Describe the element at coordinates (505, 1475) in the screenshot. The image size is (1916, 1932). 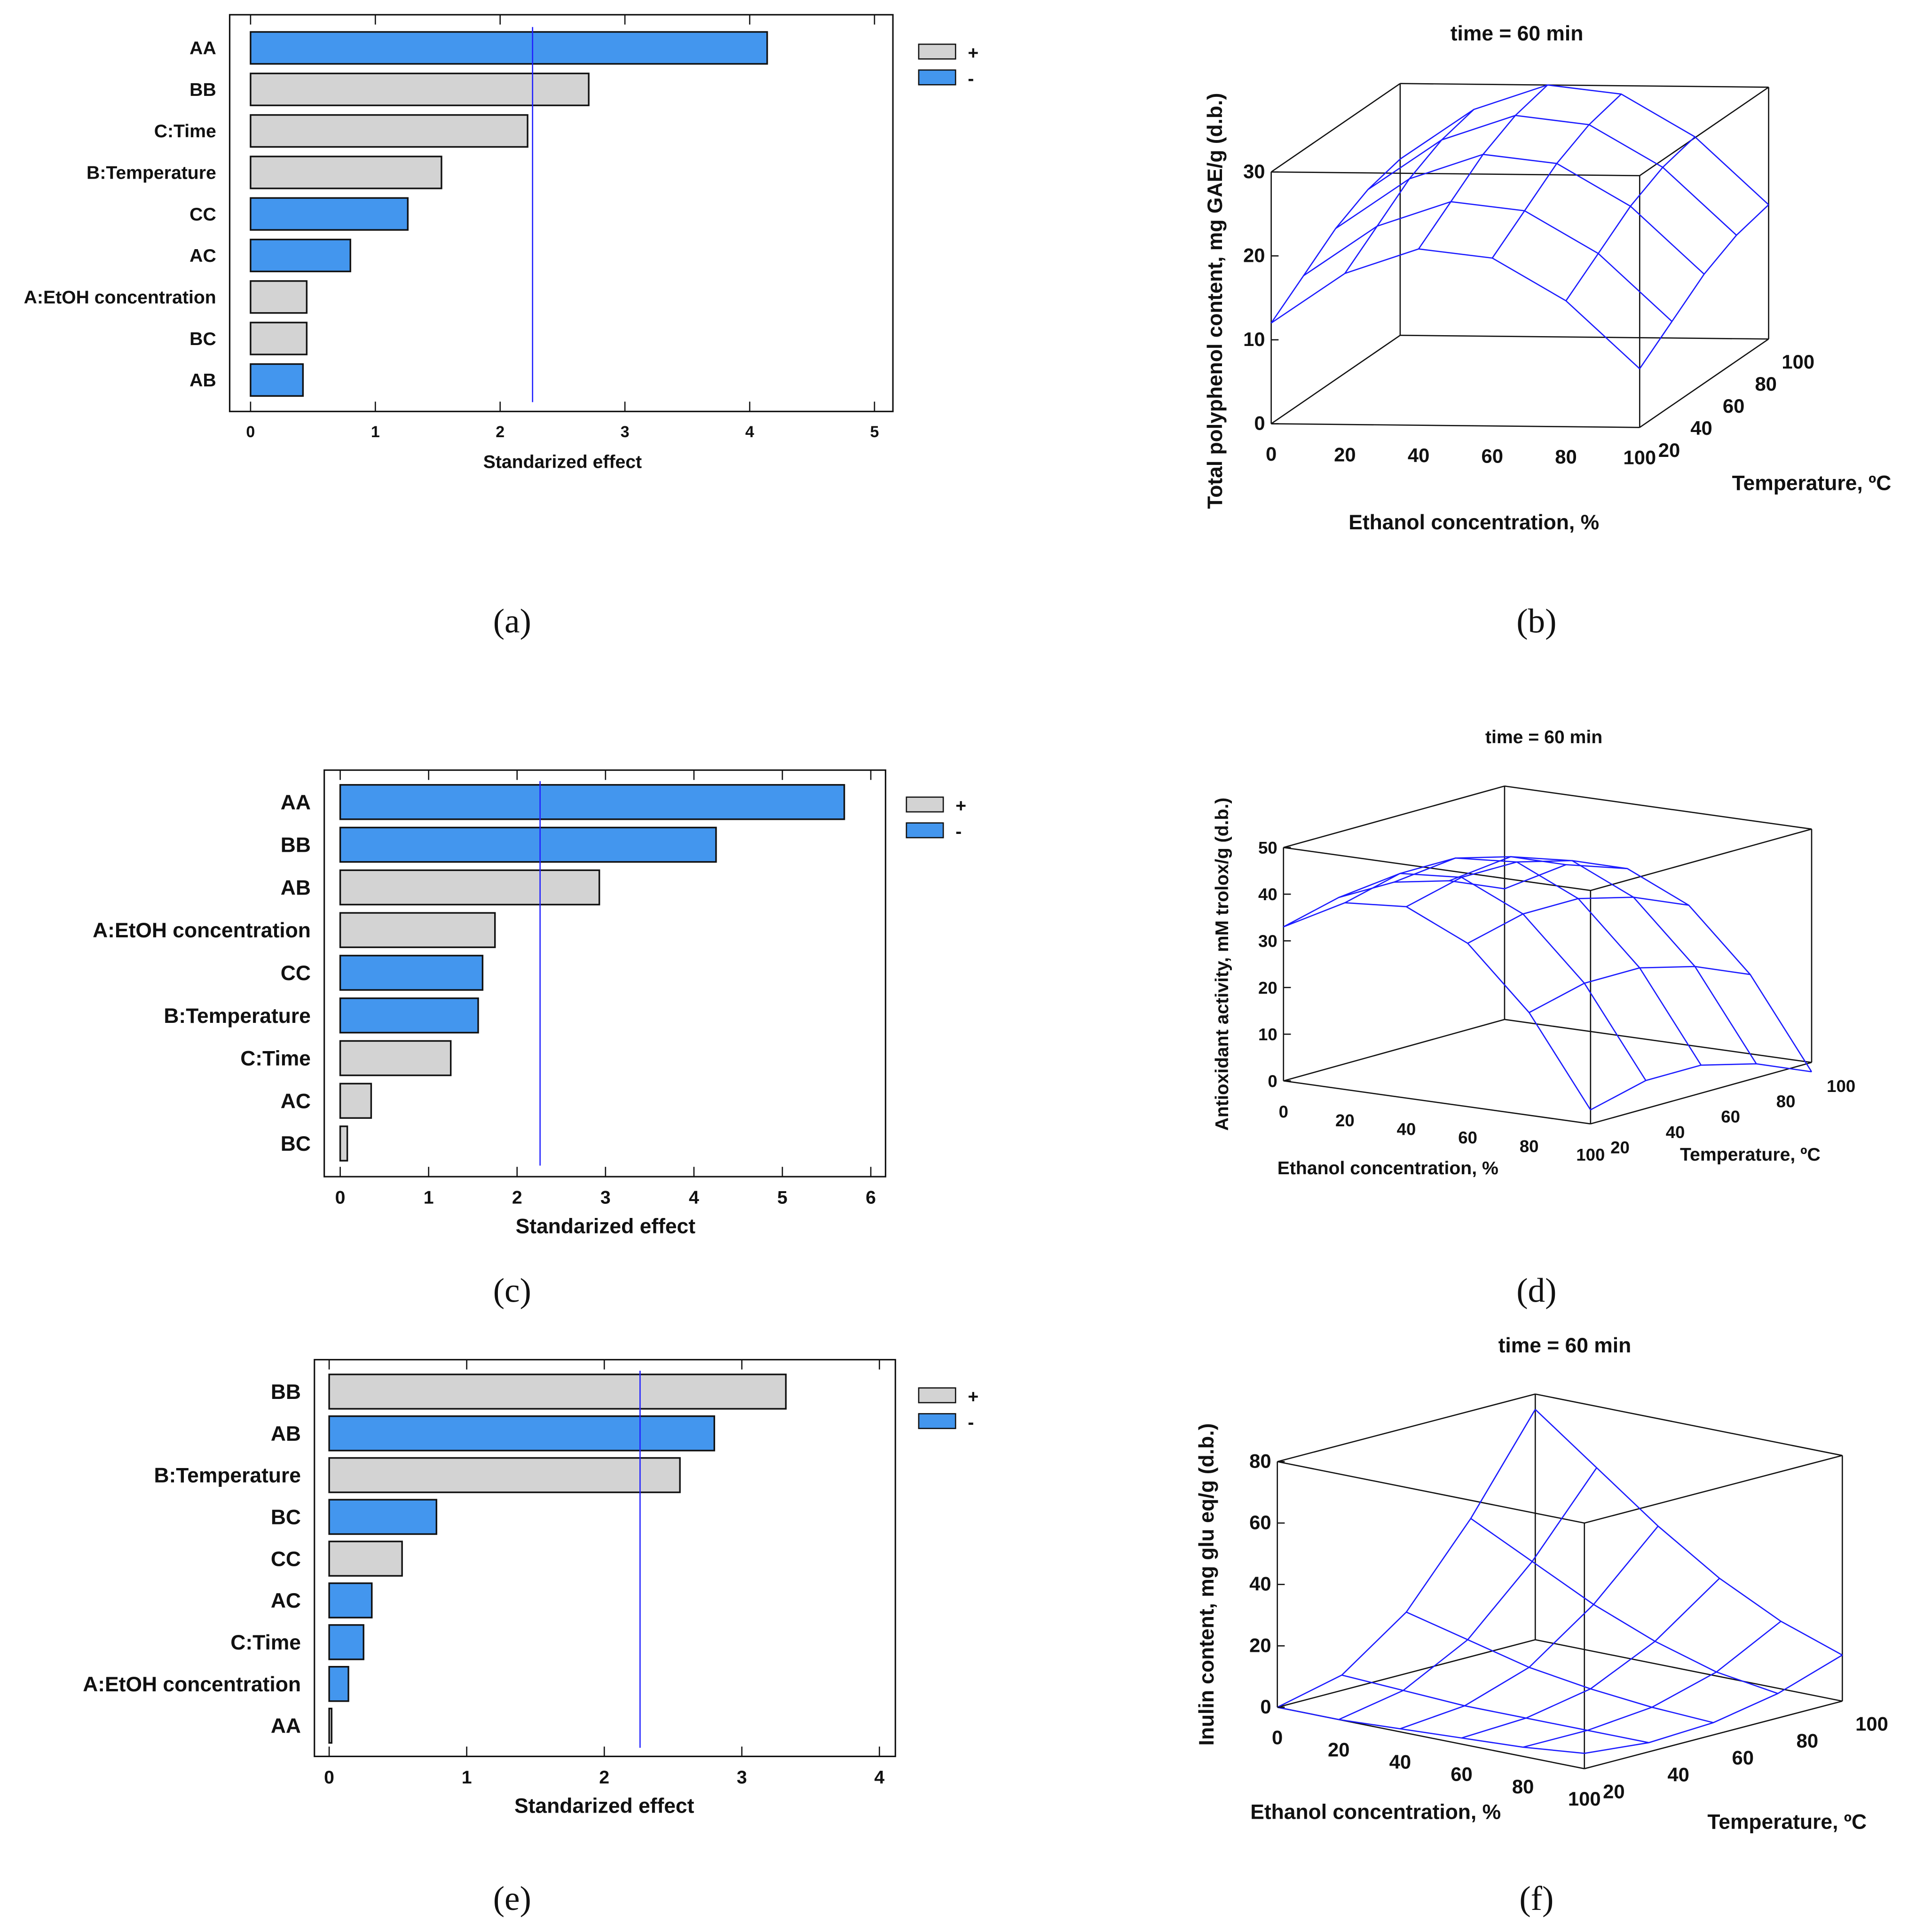
I see `bar-b-temperature` at that location.